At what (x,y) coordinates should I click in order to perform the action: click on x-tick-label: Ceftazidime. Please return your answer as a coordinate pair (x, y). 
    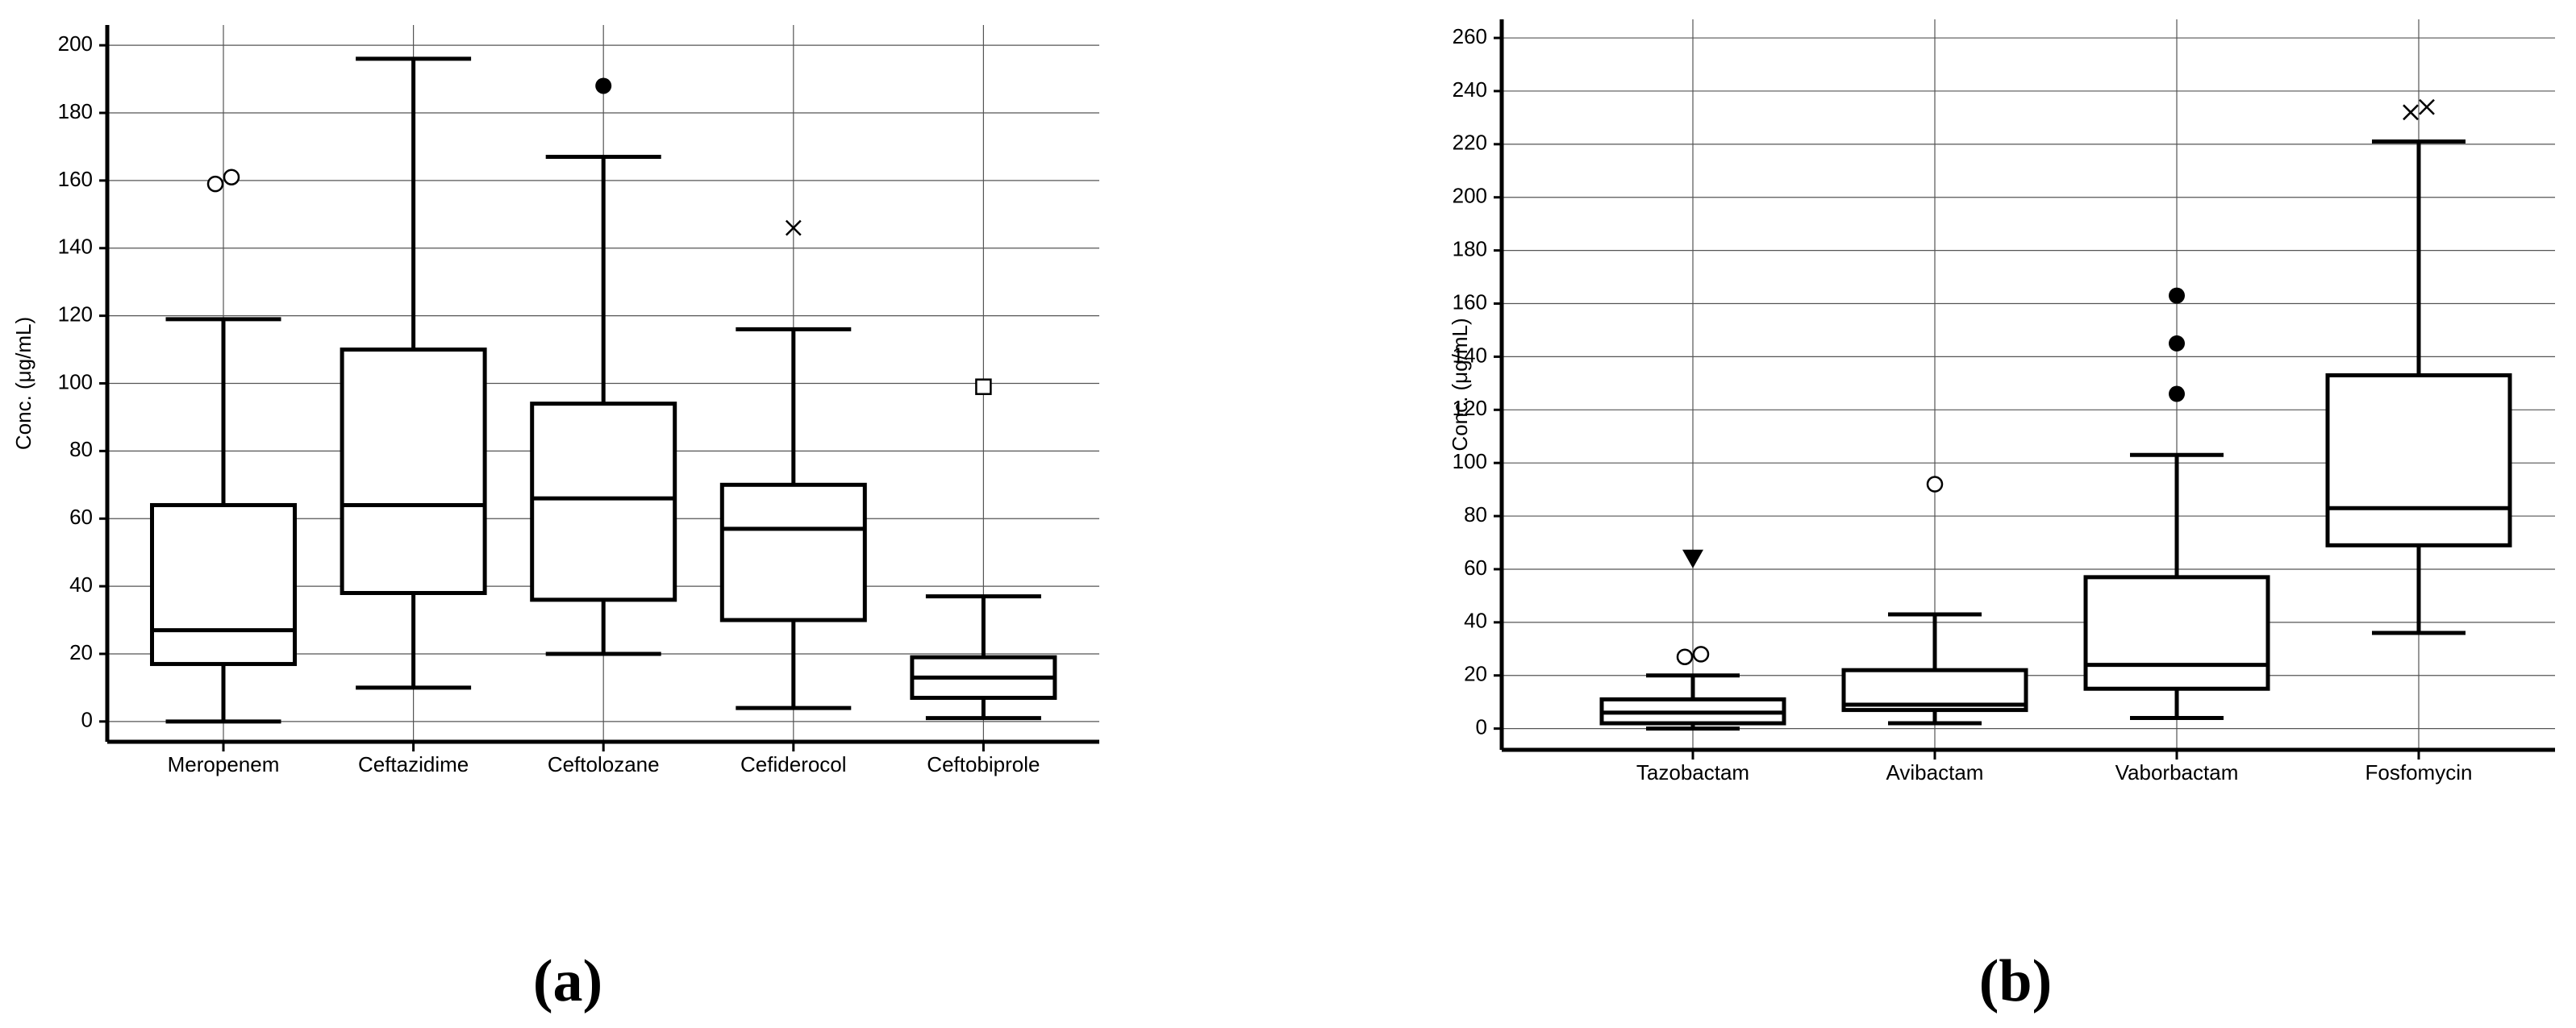
    Looking at the image, I should click on (413, 764).